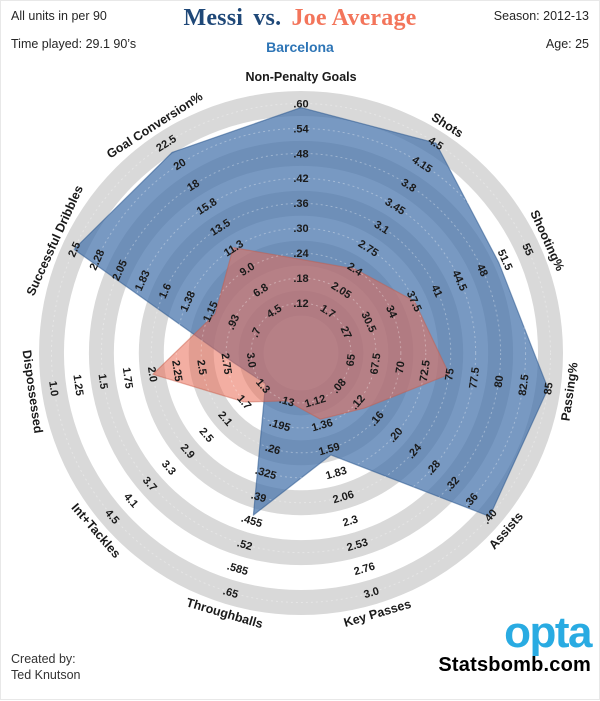  What do you see at coordinates (329, 450) in the screenshot?
I see `tick-label: 1.59` at bounding box center [329, 450].